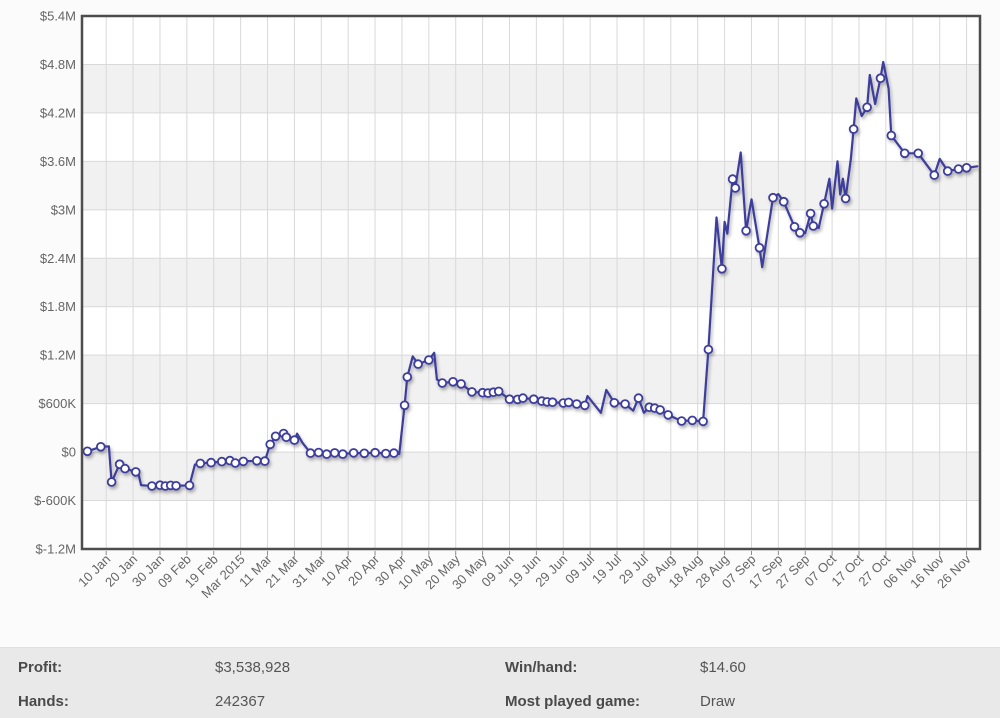  I want to click on svg-text: $5.4M, so click(58, 16).